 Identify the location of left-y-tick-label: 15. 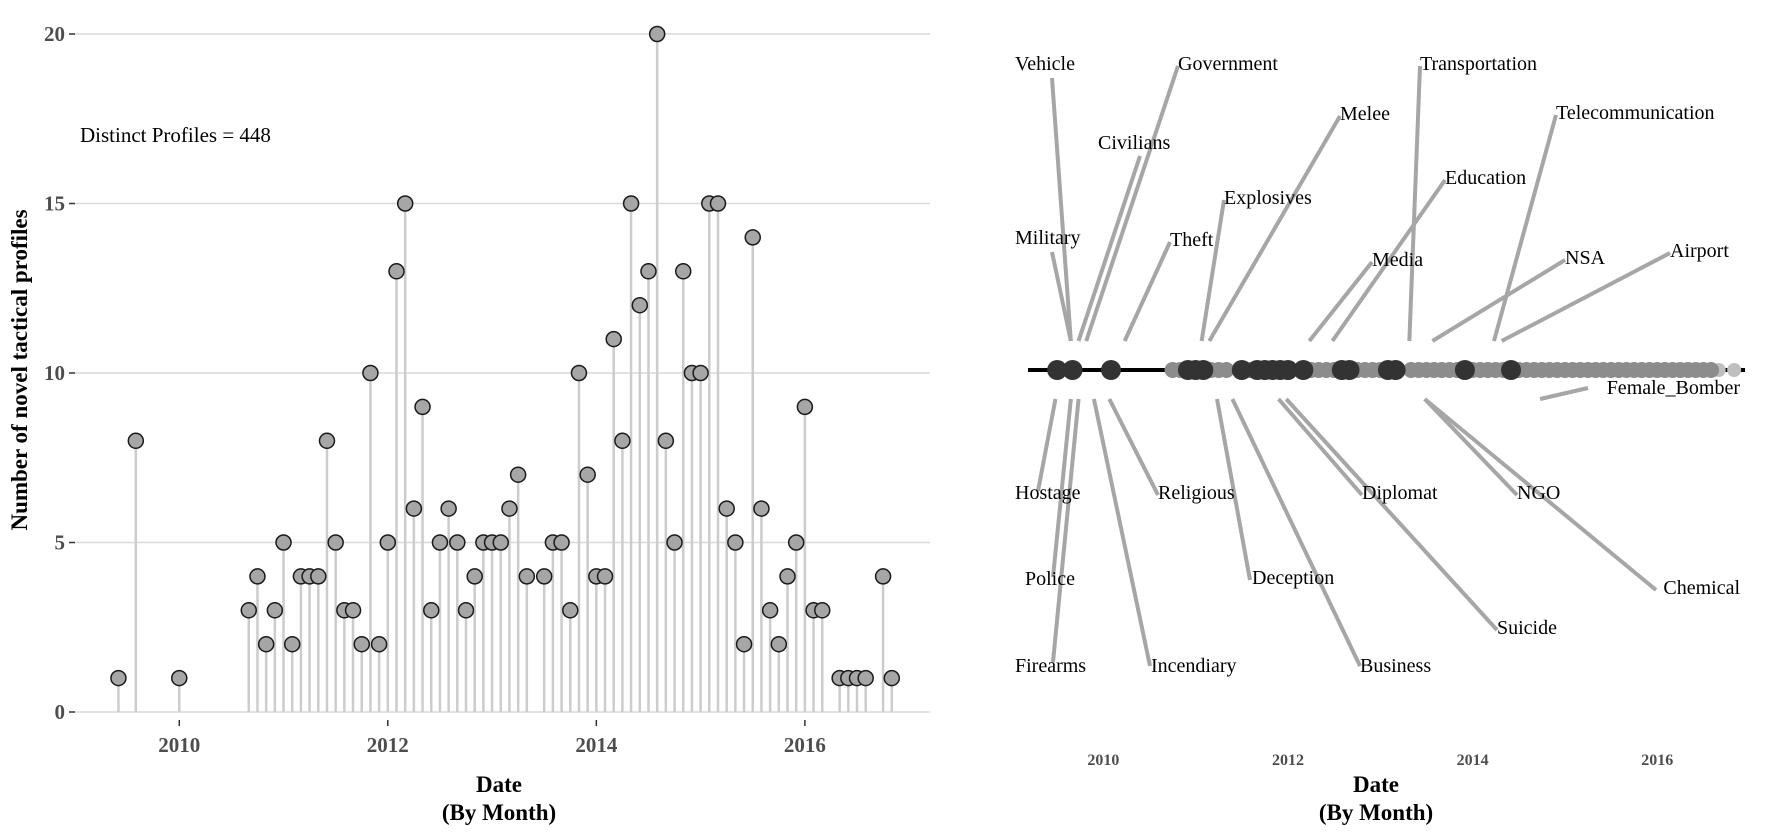
(54, 204).